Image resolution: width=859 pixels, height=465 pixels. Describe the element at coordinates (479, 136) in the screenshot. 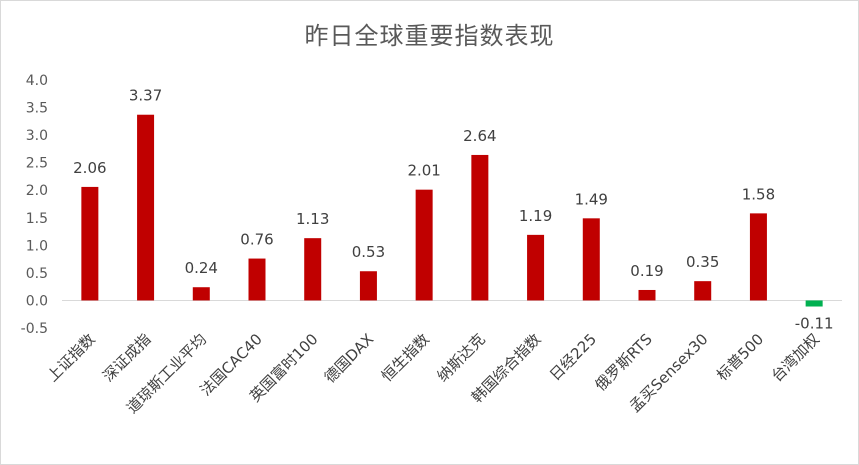

I see `data-label: 2.64` at that location.